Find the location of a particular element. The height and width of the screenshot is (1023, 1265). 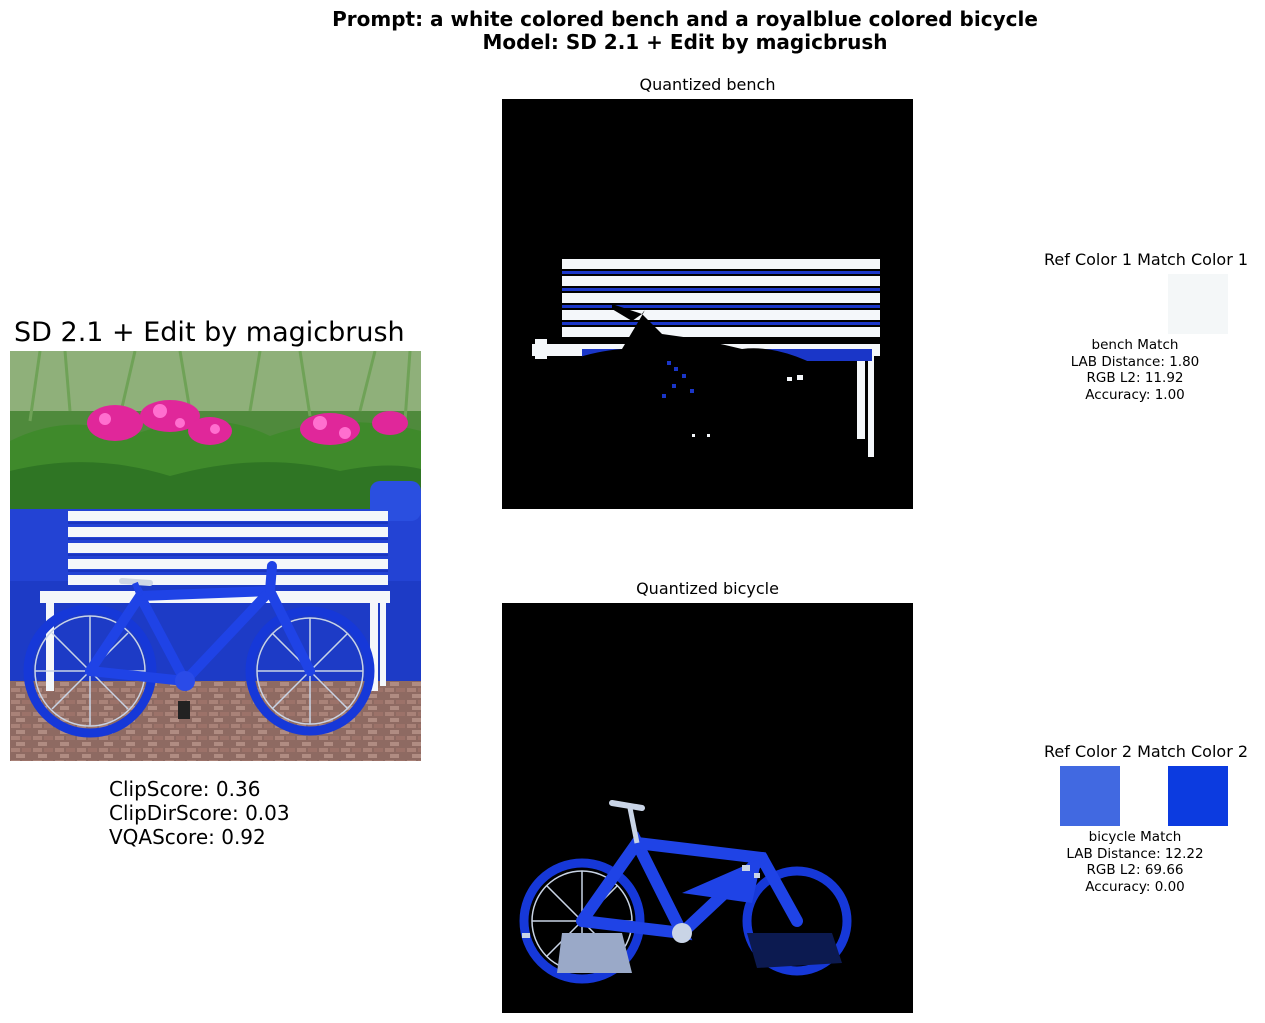

match1-name: bench Match is located at coordinates (1135, 345).